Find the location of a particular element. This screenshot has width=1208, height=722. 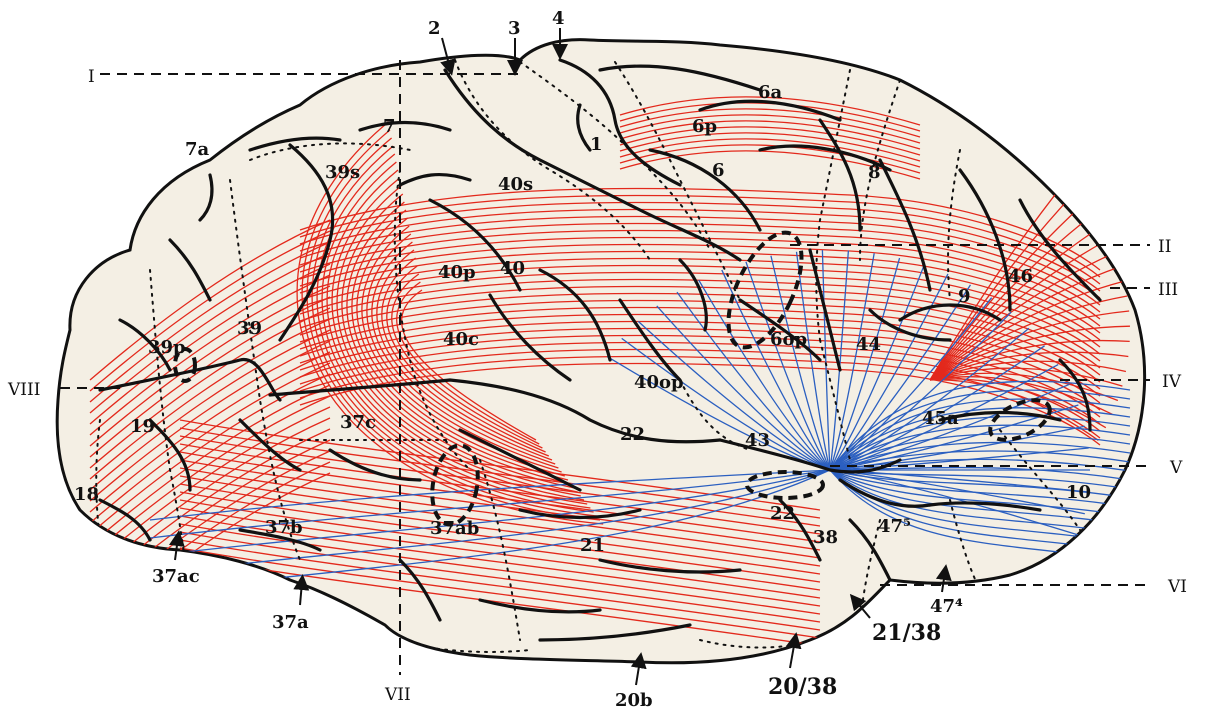

area-label-40s: 40s is located at coordinates (515, 184).